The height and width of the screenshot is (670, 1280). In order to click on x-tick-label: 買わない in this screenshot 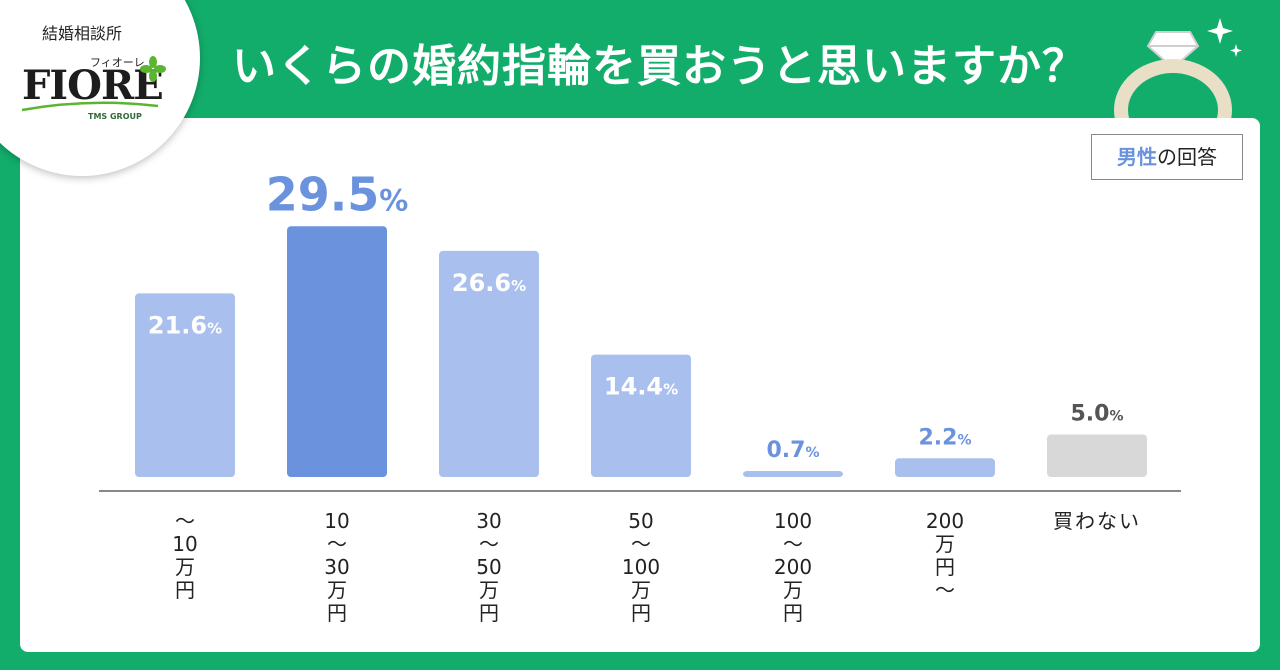, I will do `click(1097, 521)`.